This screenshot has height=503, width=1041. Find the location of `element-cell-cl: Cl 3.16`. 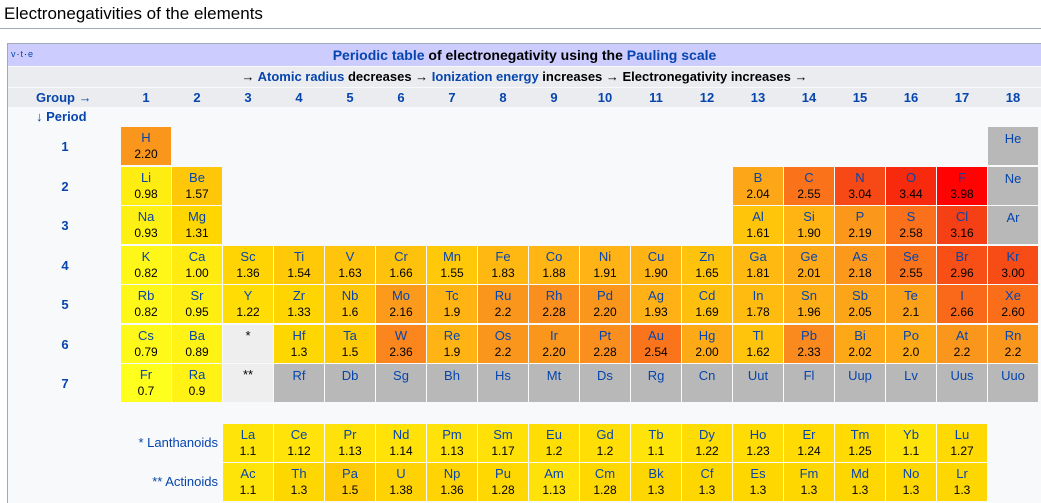

element-cell-cl: Cl 3.16 is located at coordinates (962, 225).